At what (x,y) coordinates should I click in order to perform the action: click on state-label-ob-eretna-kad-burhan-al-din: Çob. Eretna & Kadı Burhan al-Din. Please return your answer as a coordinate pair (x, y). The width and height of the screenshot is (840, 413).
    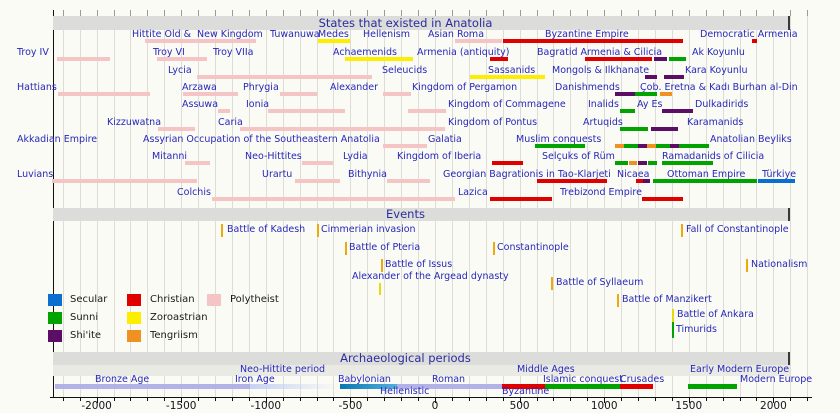
    Looking at the image, I should click on (719, 87).